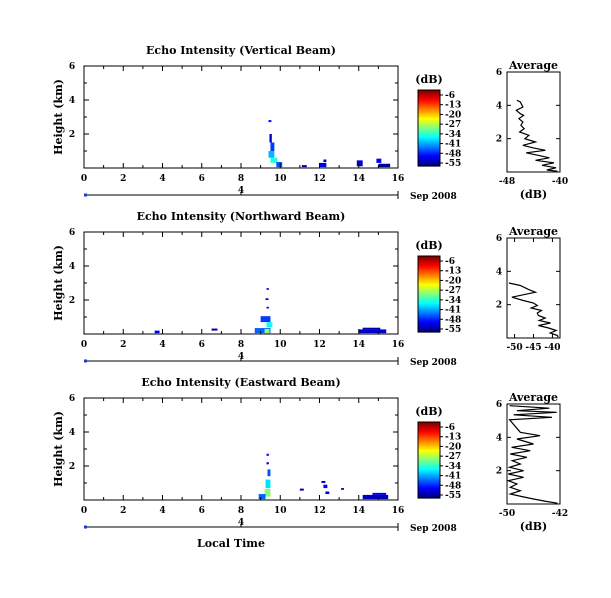  Describe the element at coordinates (241, 191) in the screenshot. I see `date-axis-marker-label: 4` at that location.